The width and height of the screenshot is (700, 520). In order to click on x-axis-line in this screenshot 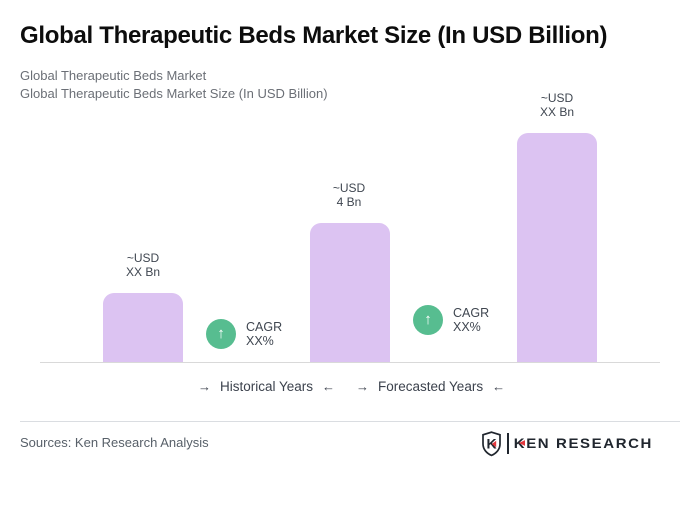, I will do `click(350, 362)`.